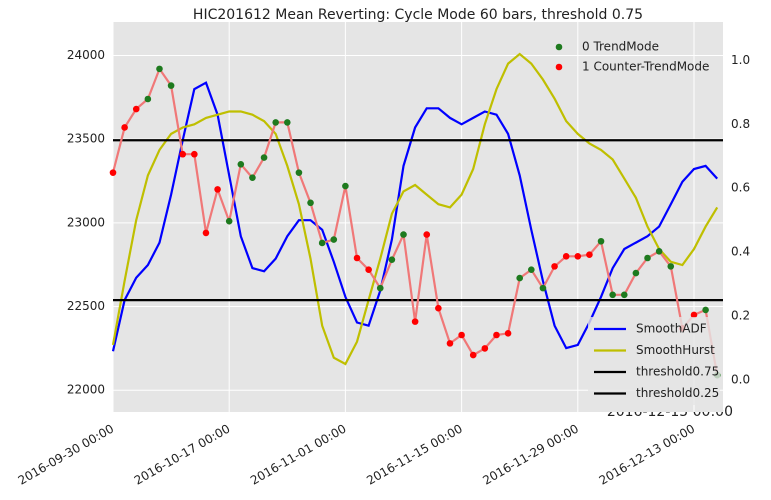 The width and height of the screenshot is (771, 500). Describe the element at coordinates (620, 47) in the screenshot. I see `legend-label: 0 TrendMode` at that location.